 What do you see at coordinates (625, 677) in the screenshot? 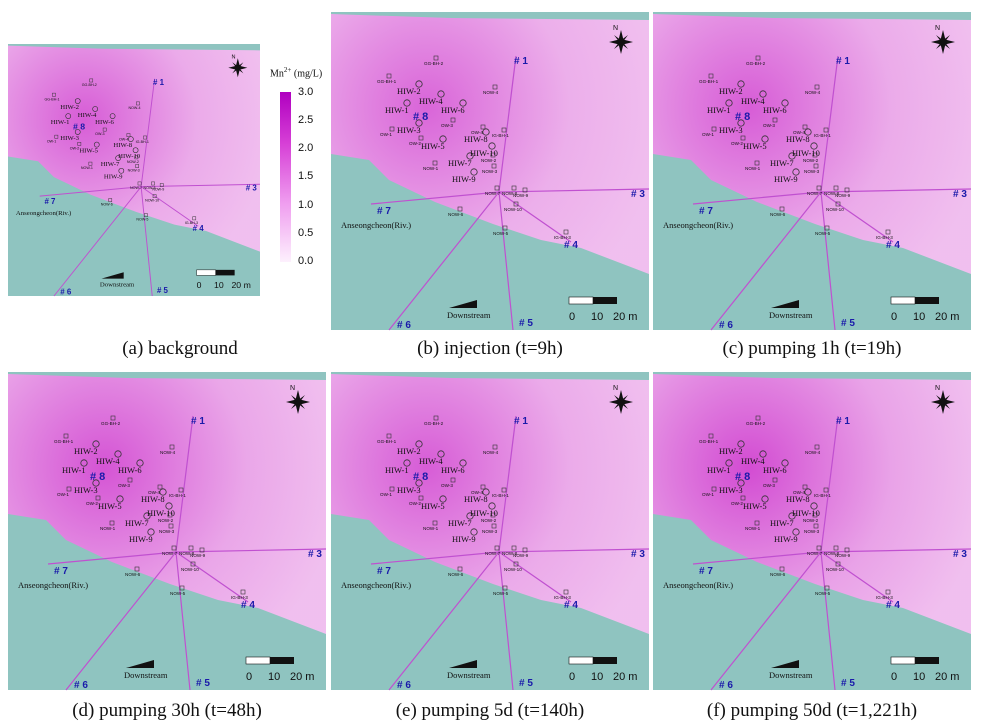
I see `scale-label: 20 m` at bounding box center [625, 677].